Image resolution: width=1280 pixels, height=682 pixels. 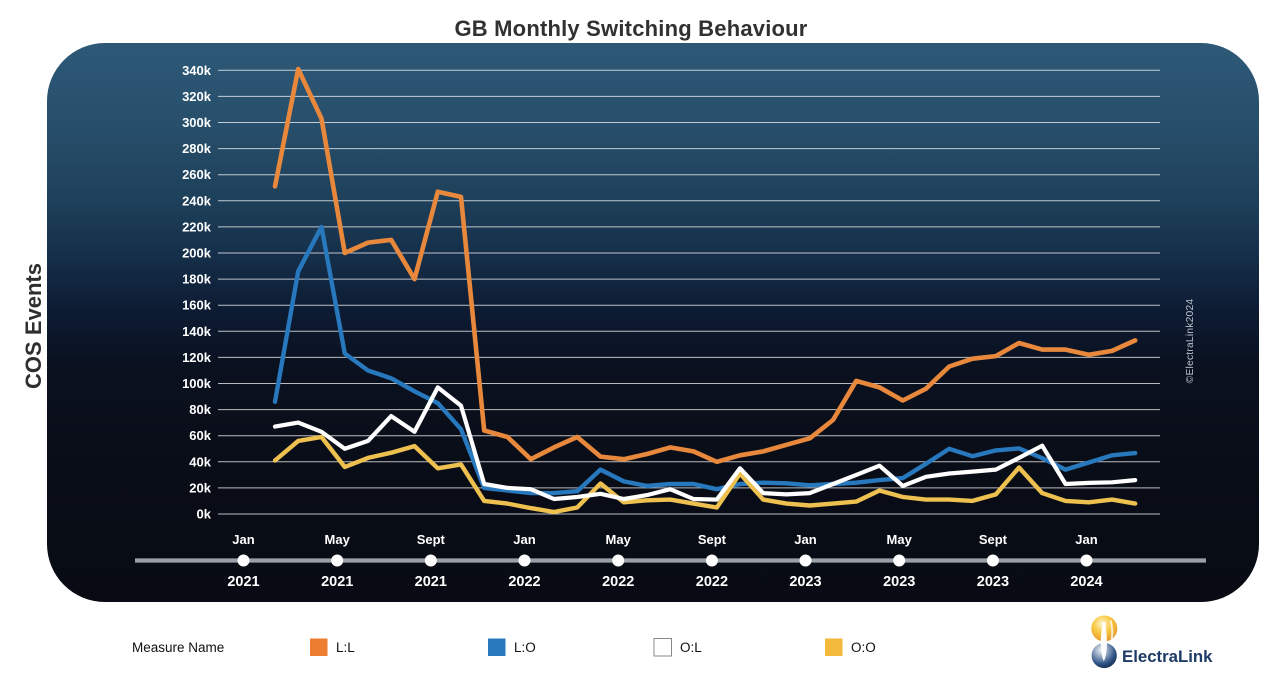 What do you see at coordinates (197, 148) in the screenshot?
I see `svg-text: 280k` at bounding box center [197, 148].